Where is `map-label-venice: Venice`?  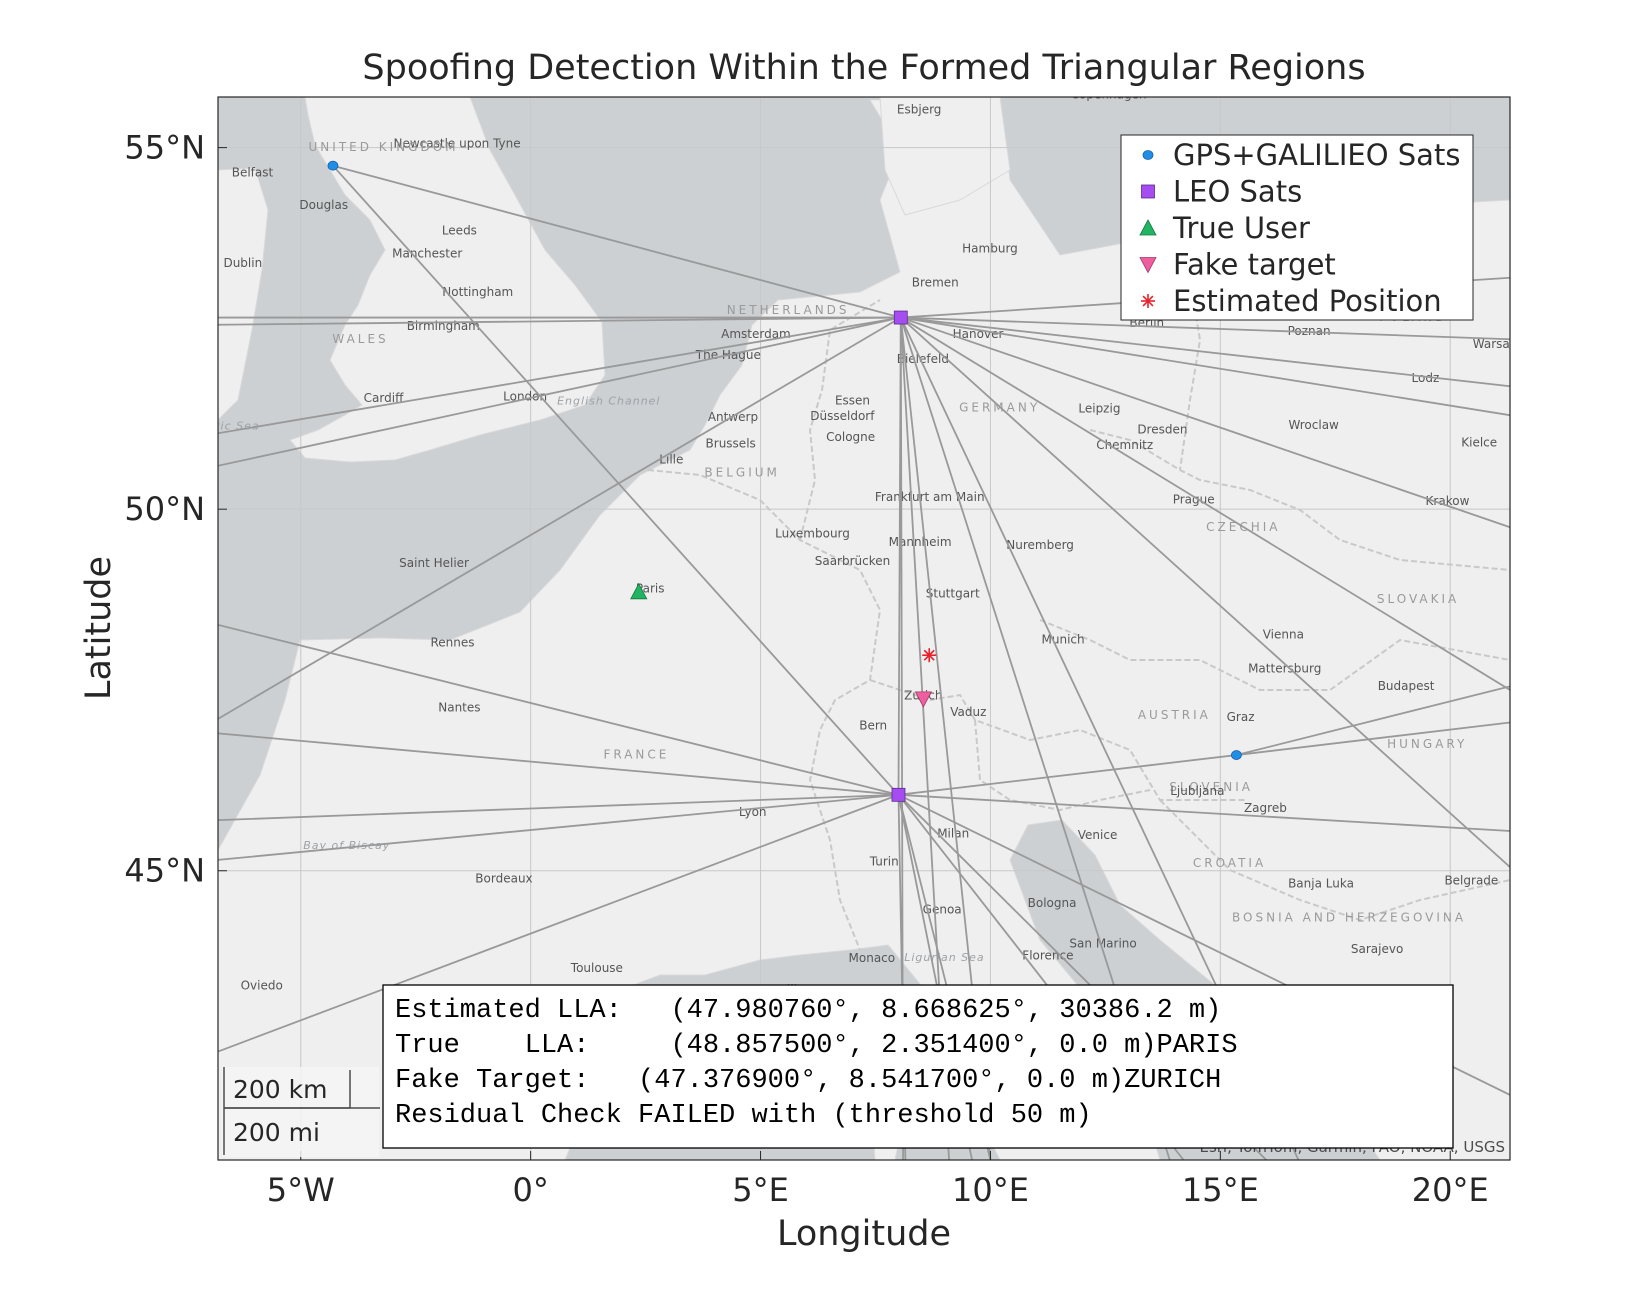 map-label-venice: Venice is located at coordinates (1098, 835).